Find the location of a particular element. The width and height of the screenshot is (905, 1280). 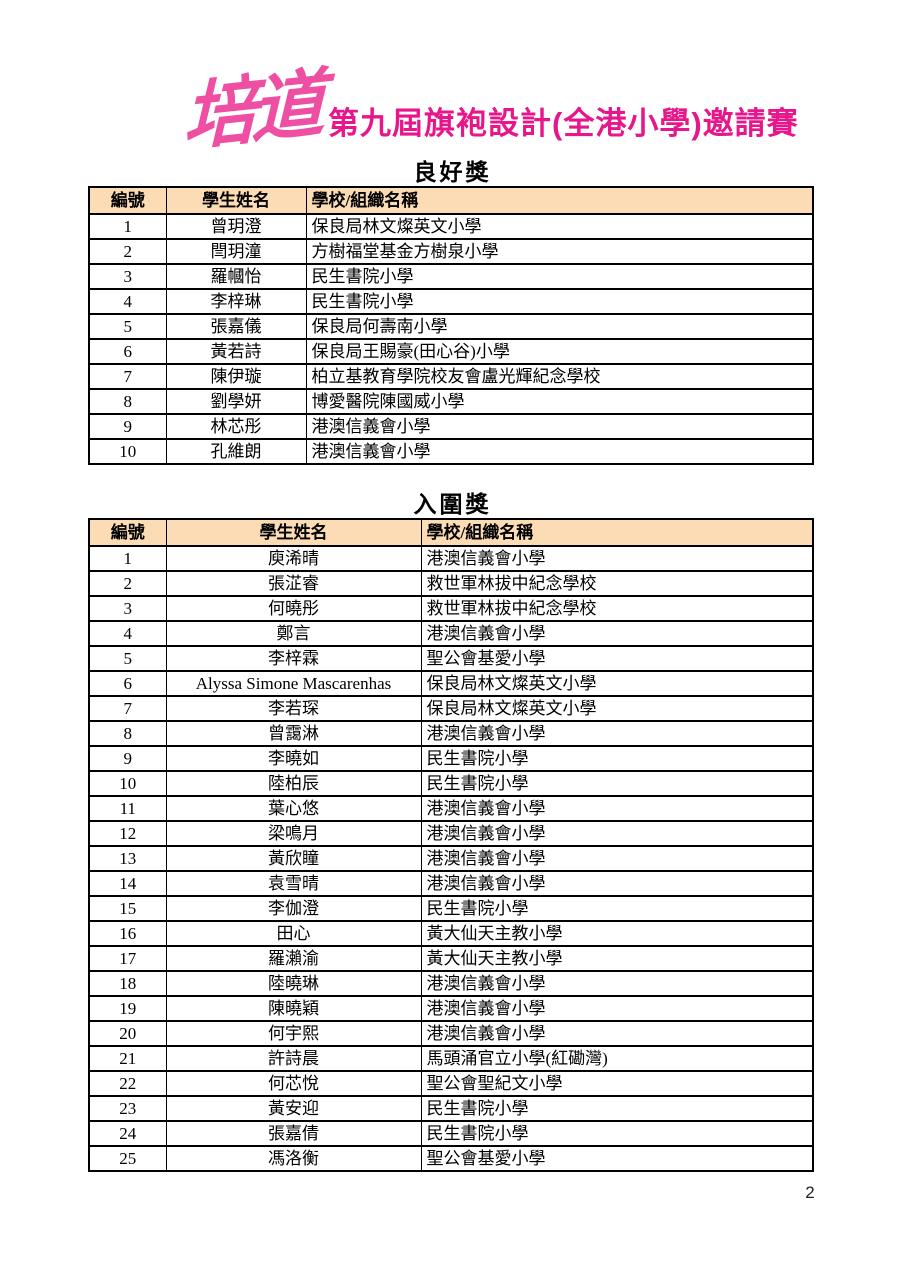

cell-student-name: 馮洛衡 is located at coordinates (293, 1158).